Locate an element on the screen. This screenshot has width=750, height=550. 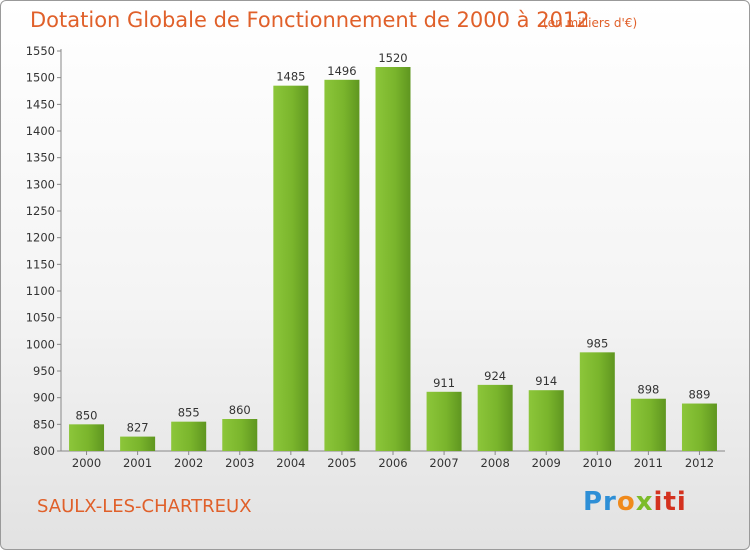
x-tick-label: 2010 is located at coordinates (597, 463).